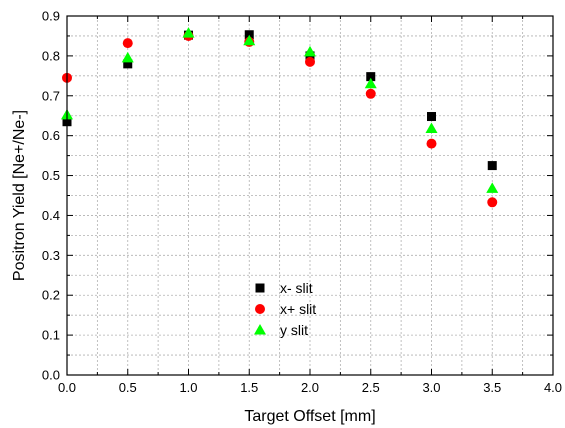 Image resolution: width=565 pixels, height=428 pixels. Describe the element at coordinates (431, 387) in the screenshot. I see `x-tick-label: 3.0` at that location.